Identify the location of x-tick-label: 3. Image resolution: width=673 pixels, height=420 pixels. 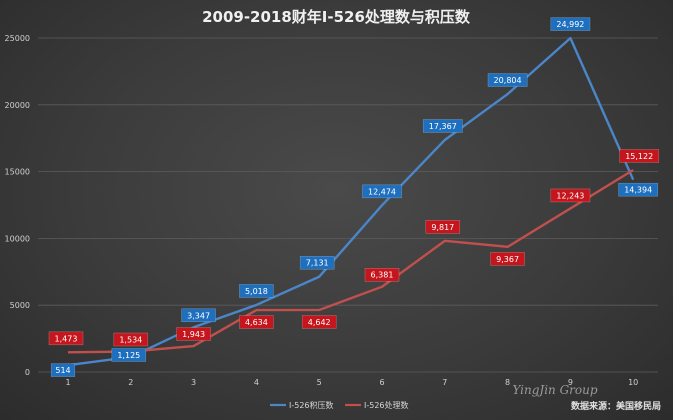
(193, 382).